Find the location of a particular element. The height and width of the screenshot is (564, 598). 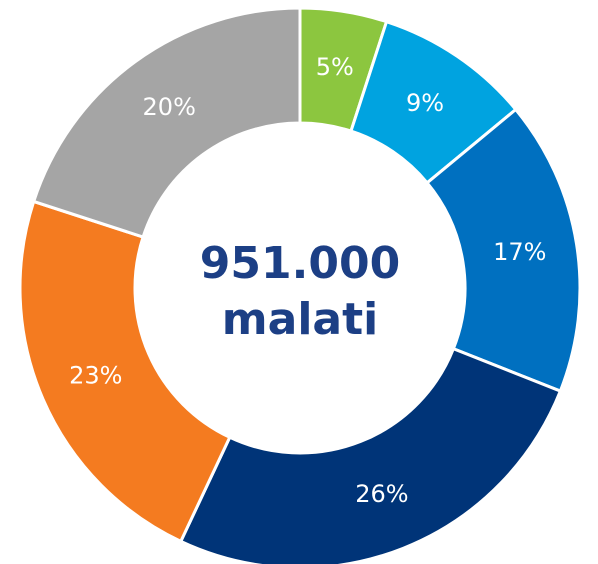

slice-label: 20% is located at coordinates (169, 107).